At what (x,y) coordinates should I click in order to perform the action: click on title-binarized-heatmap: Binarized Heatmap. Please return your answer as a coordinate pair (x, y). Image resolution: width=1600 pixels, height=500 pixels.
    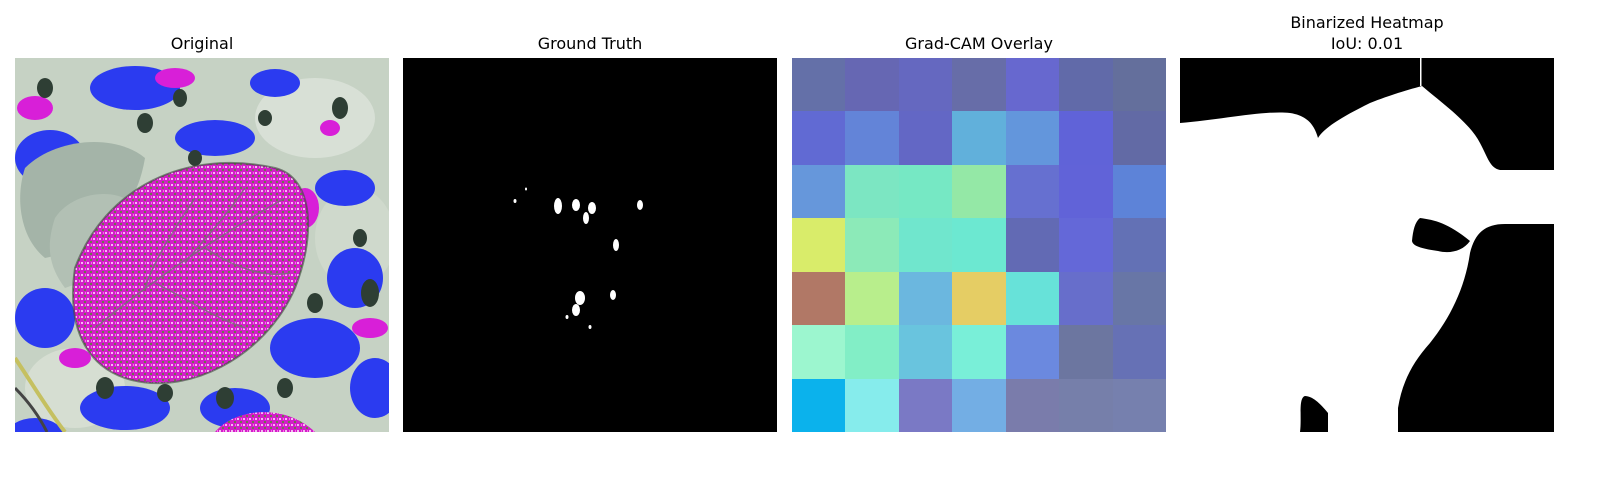
    Looking at the image, I should click on (1367, 22).